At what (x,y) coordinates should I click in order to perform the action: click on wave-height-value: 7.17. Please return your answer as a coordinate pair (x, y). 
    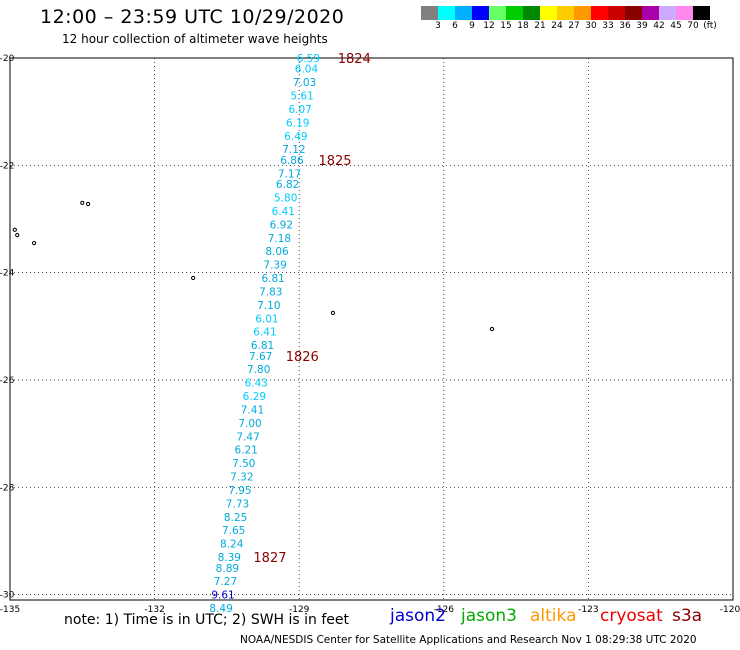
    Looking at the image, I should click on (289, 174).